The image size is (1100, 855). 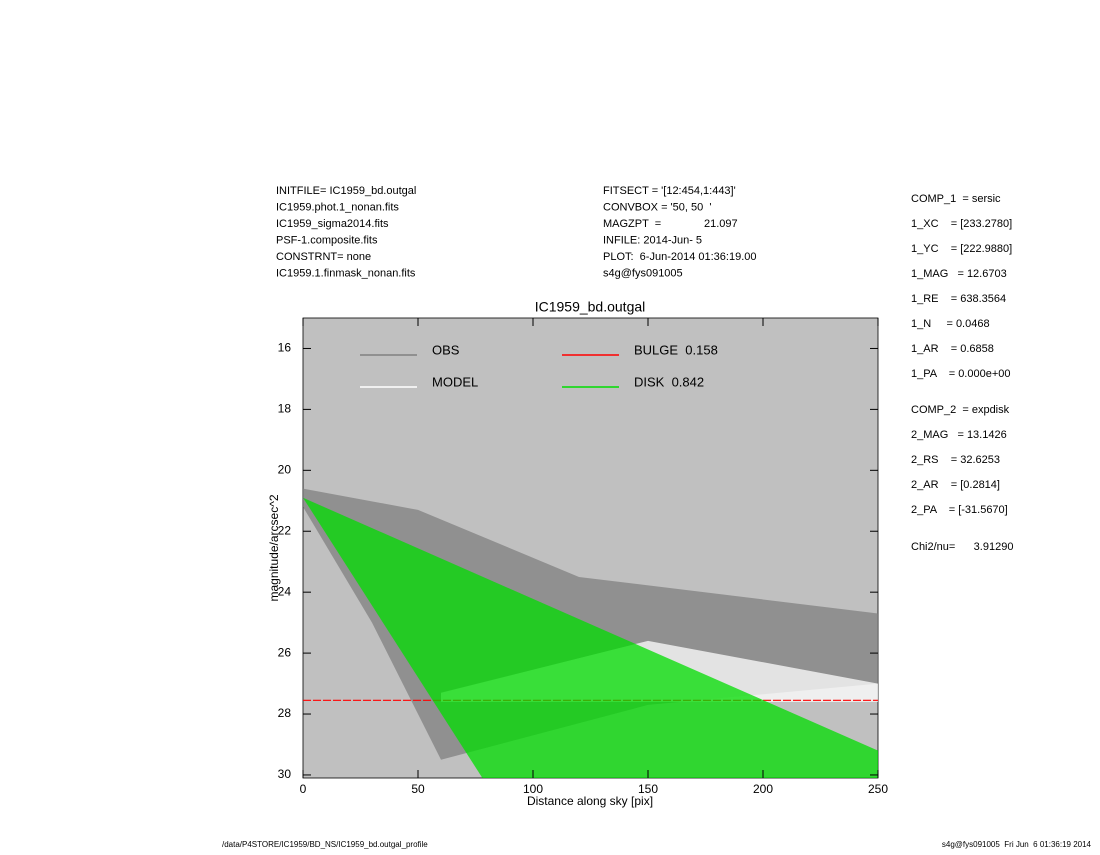 What do you see at coordinates (961, 249) in the screenshot?
I see `param-line: 1_YC = [222.9880]` at bounding box center [961, 249].